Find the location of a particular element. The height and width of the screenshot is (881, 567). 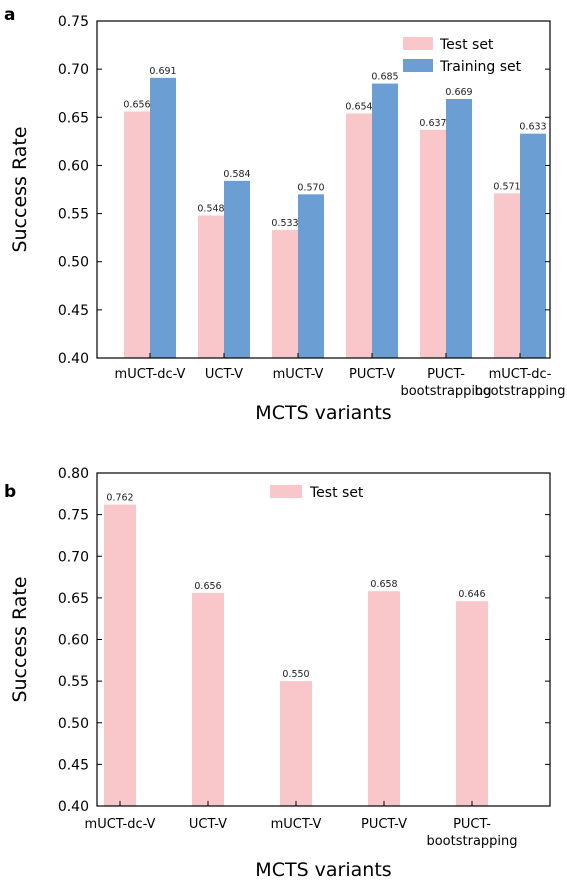

panel-b-ytick-label: 0.50 is located at coordinates (73, 724).